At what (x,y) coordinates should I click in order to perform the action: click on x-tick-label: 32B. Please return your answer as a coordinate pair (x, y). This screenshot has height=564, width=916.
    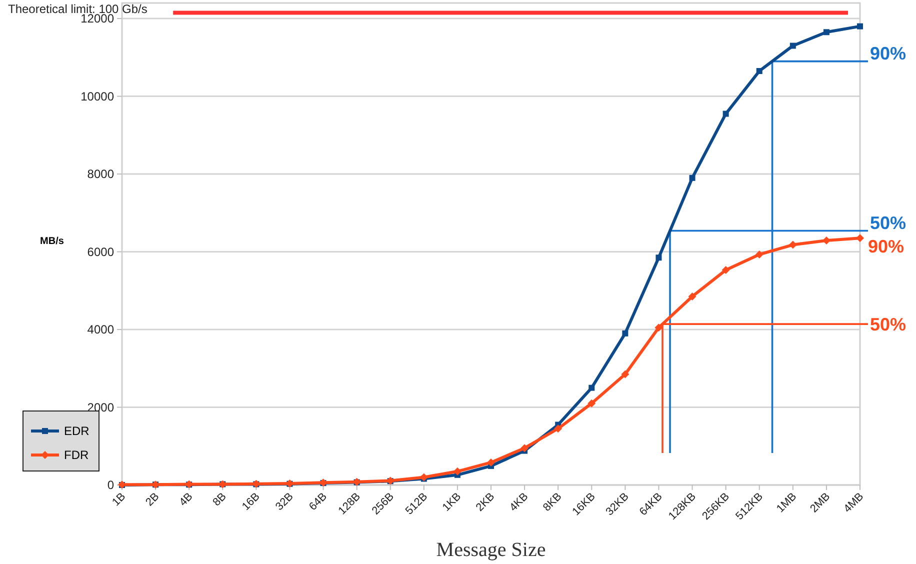
    Looking at the image, I should click on (285, 501).